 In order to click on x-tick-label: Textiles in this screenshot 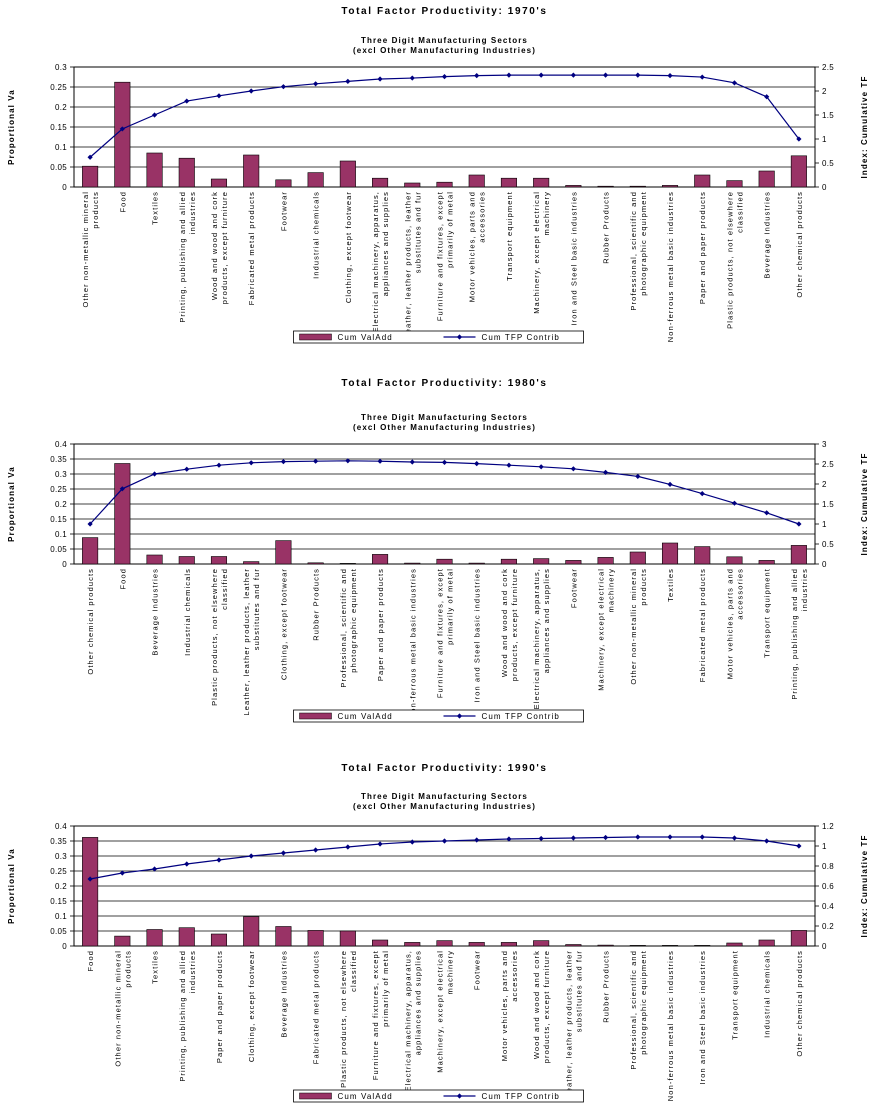, I will do `click(155, 208)`.